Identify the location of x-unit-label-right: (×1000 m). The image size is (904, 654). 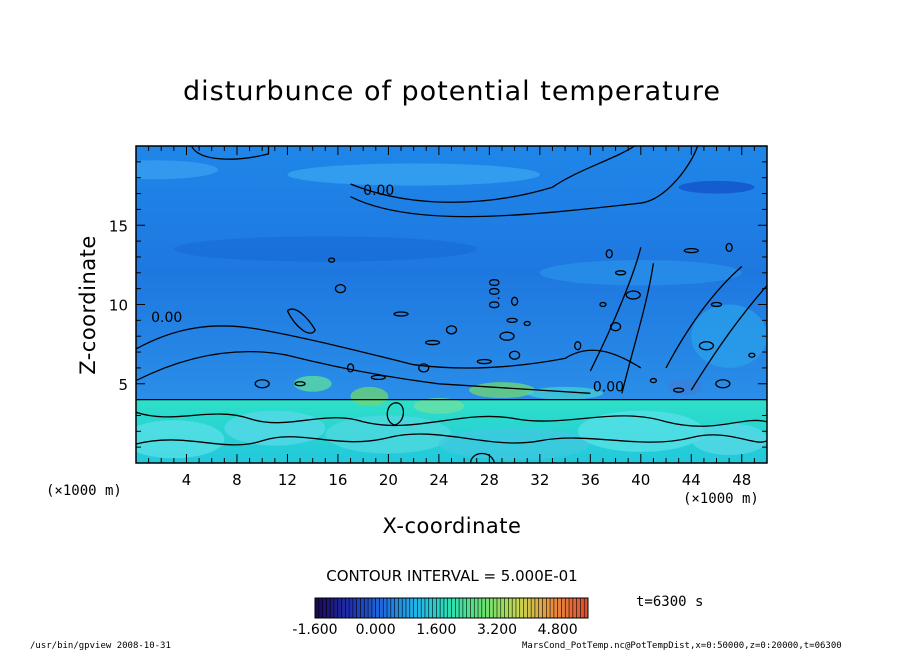
(721, 499).